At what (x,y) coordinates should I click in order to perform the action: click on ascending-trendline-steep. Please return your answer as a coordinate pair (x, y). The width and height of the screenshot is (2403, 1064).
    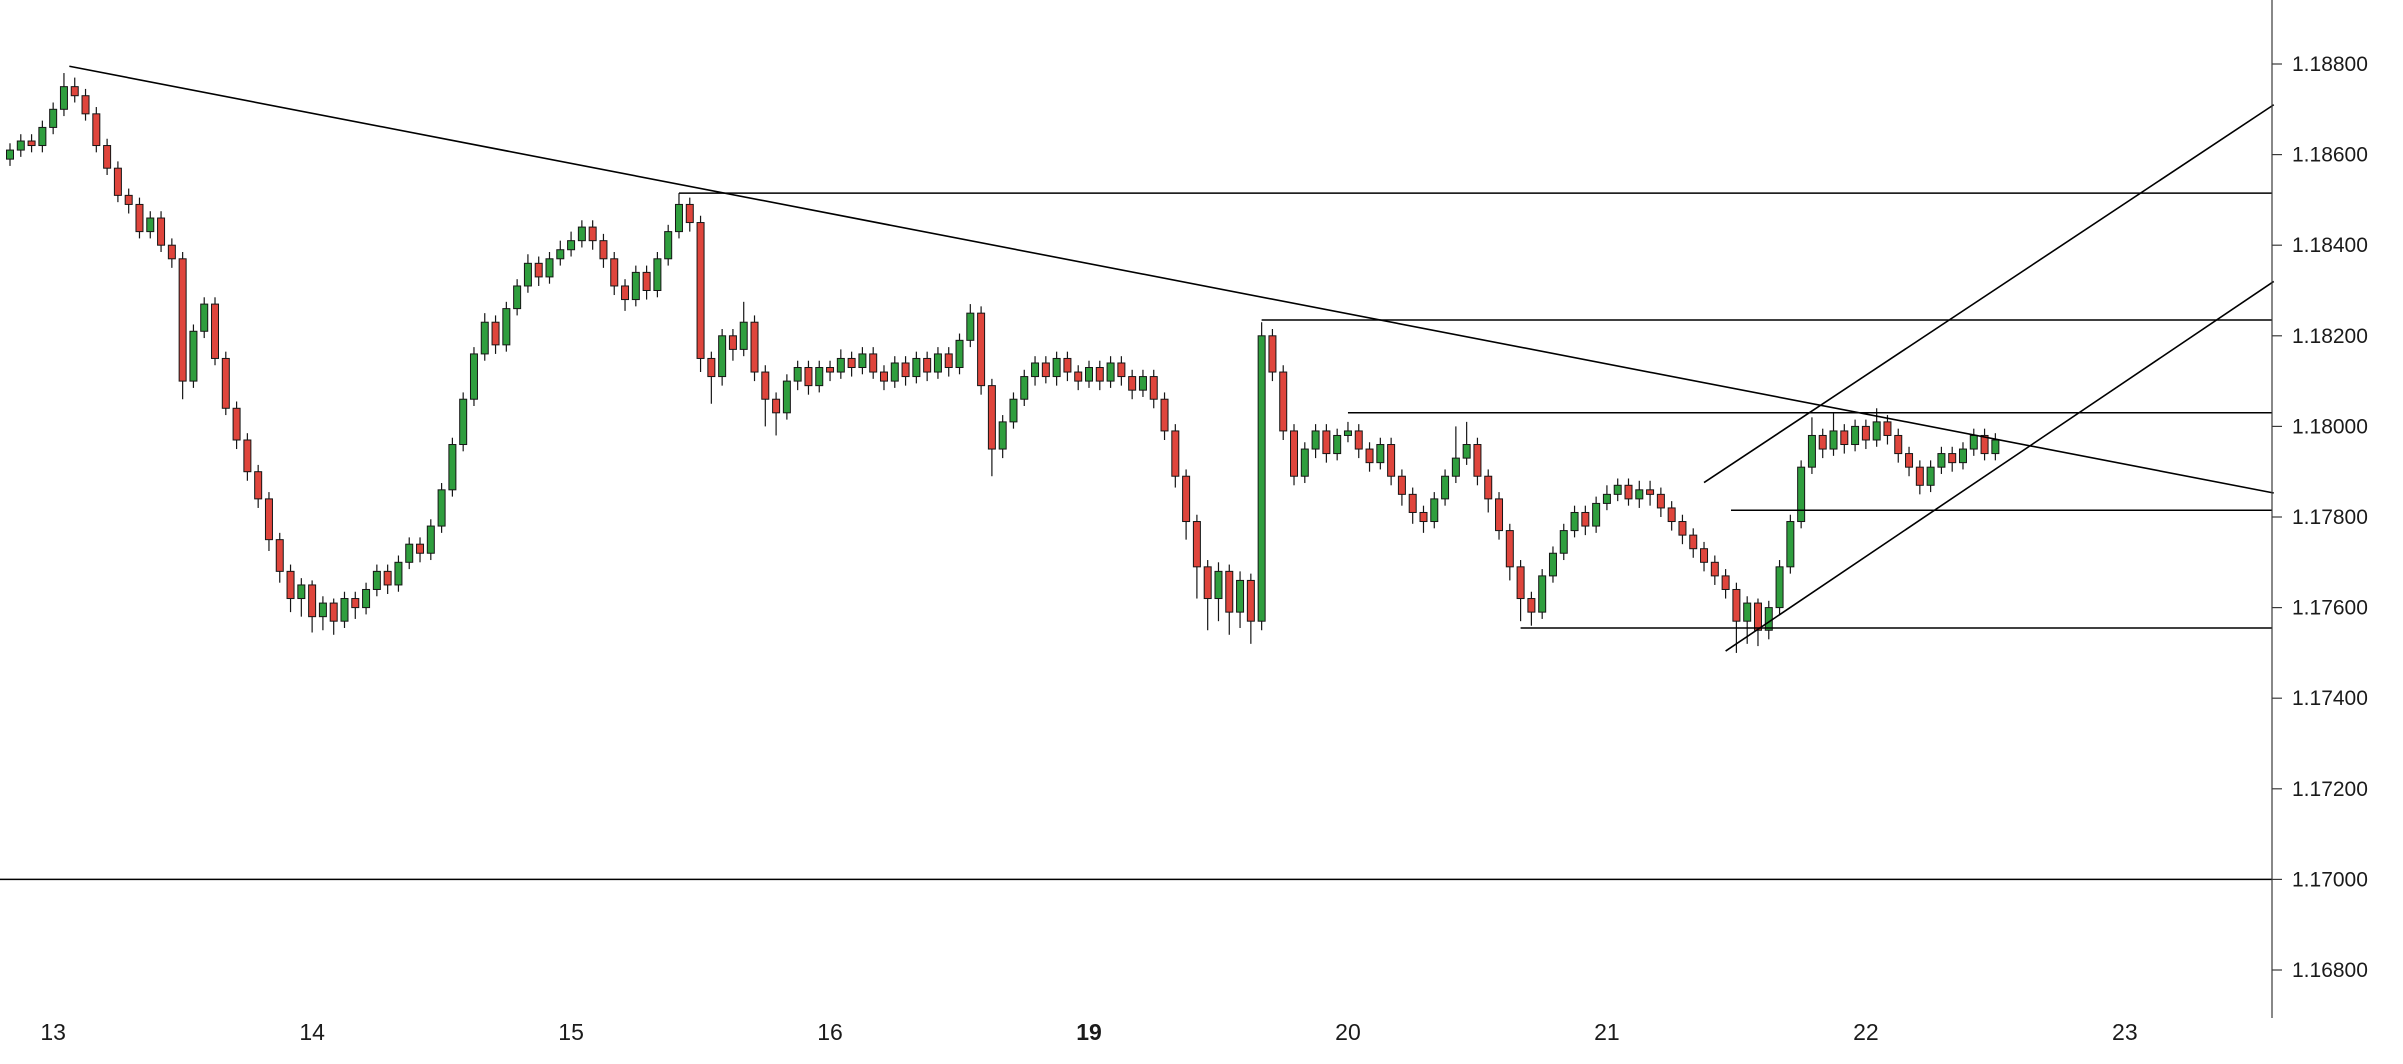
    Looking at the image, I should click on (1989, 294).